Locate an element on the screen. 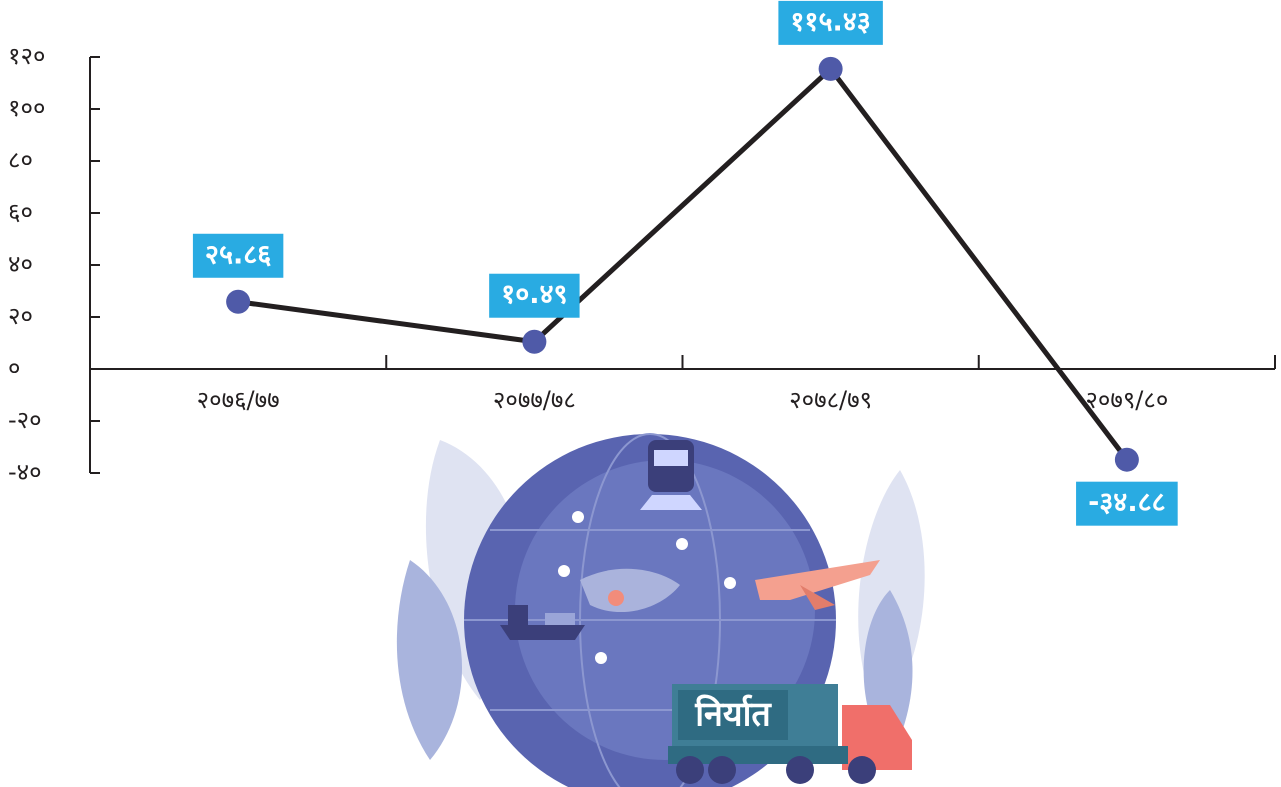 This screenshot has width=1281, height=787. x-tick-label: २०७९/८० is located at coordinates (1126, 400).